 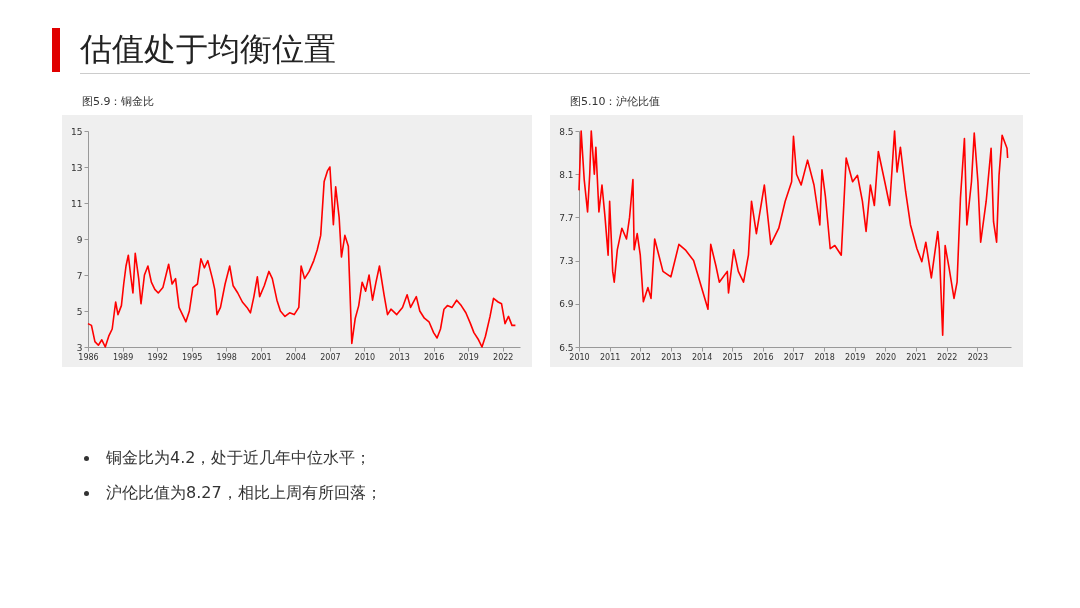 I want to click on text: 沪伦比值为8.27，相比上周有所回落；, so click(x=244, y=492).